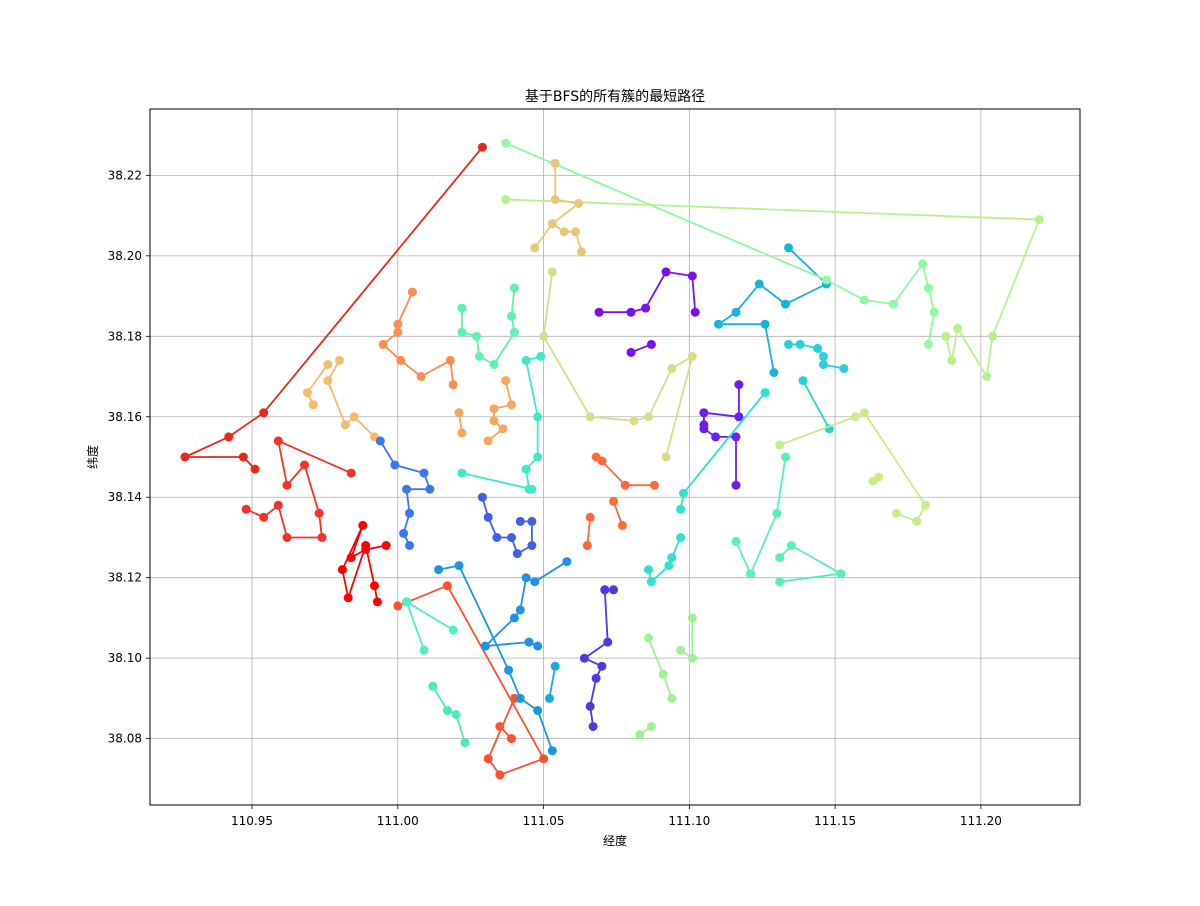 This screenshot has width=1200, height=906. I want to click on x-tick-label: 110.95, so click(252, 821).